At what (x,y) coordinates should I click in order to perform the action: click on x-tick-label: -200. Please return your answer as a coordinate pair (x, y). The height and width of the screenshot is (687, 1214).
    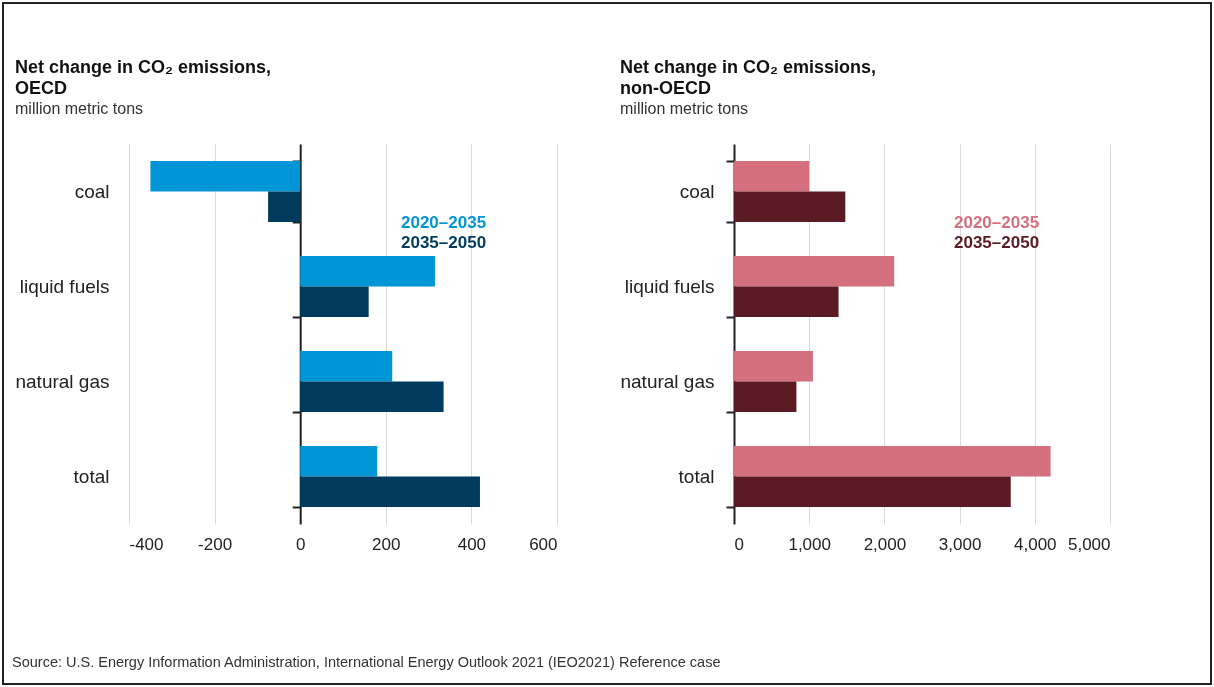
    Looking at the image, I should click on (215, 544).